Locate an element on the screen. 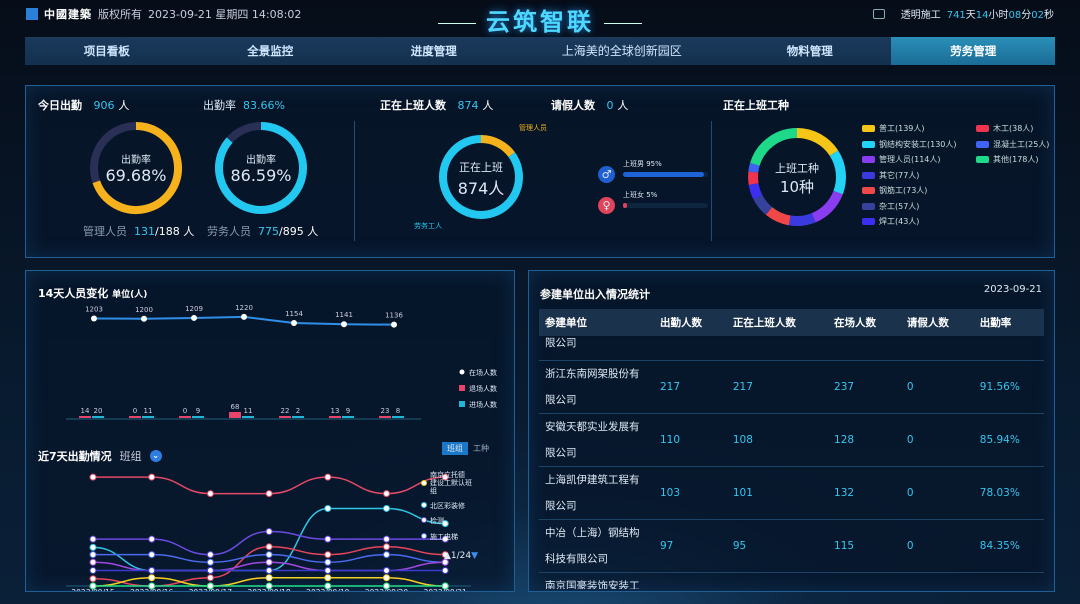 Image resolution: width=1080 pixels, height=604 pixels. legend-item: 普工(139人) is located at coordinates (919, 129).